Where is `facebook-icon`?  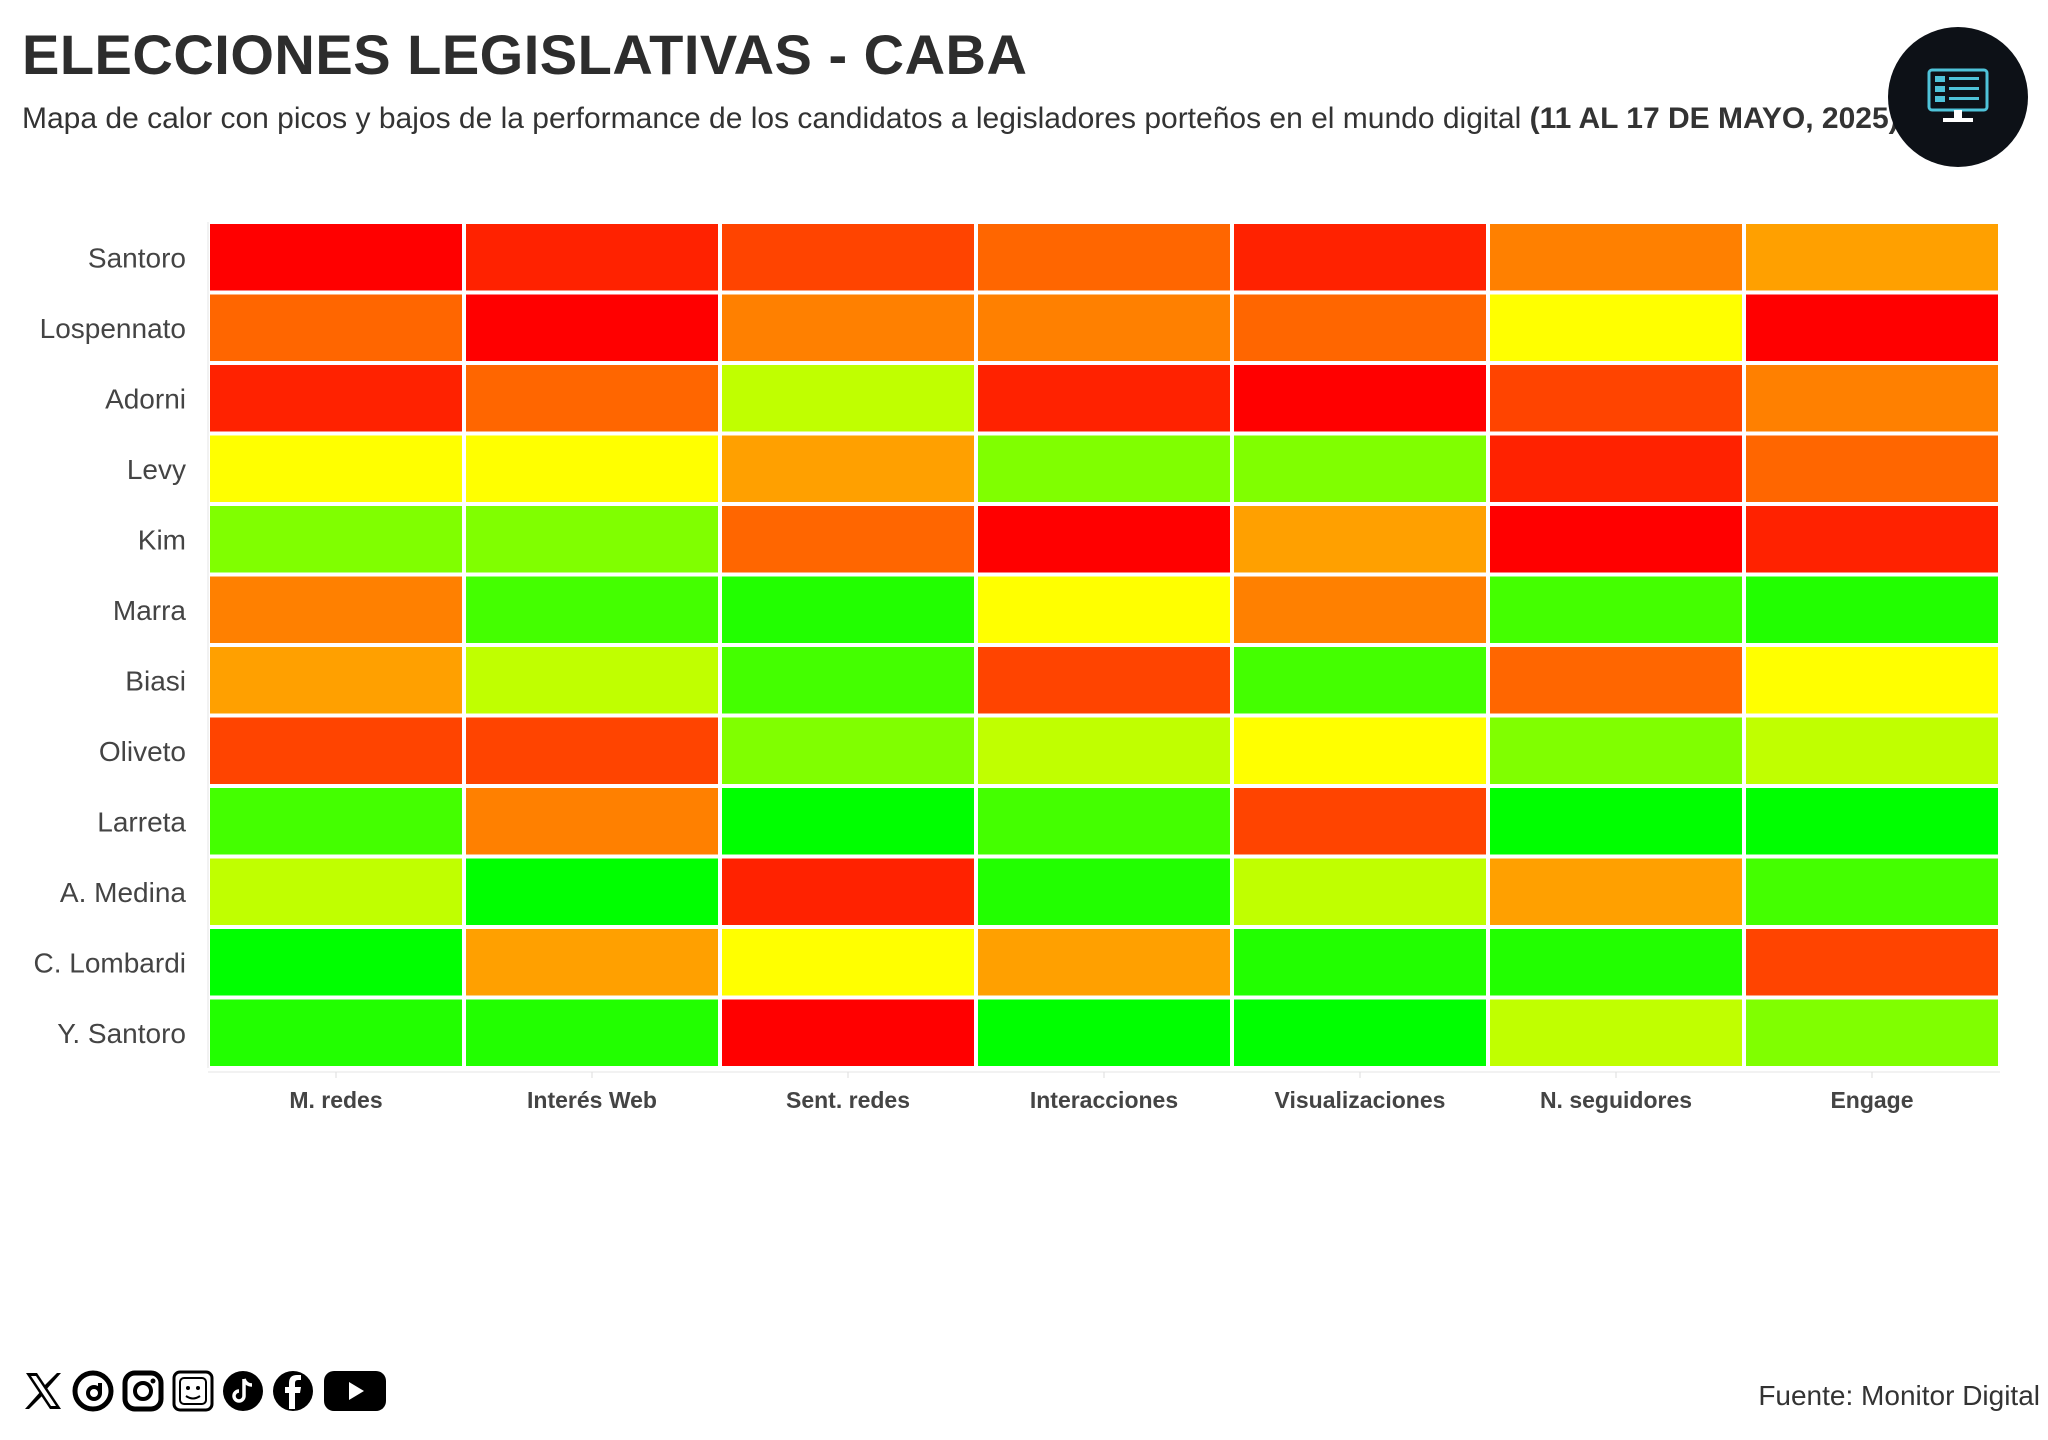 facebook-icon is located at coordinates (293, 1391).